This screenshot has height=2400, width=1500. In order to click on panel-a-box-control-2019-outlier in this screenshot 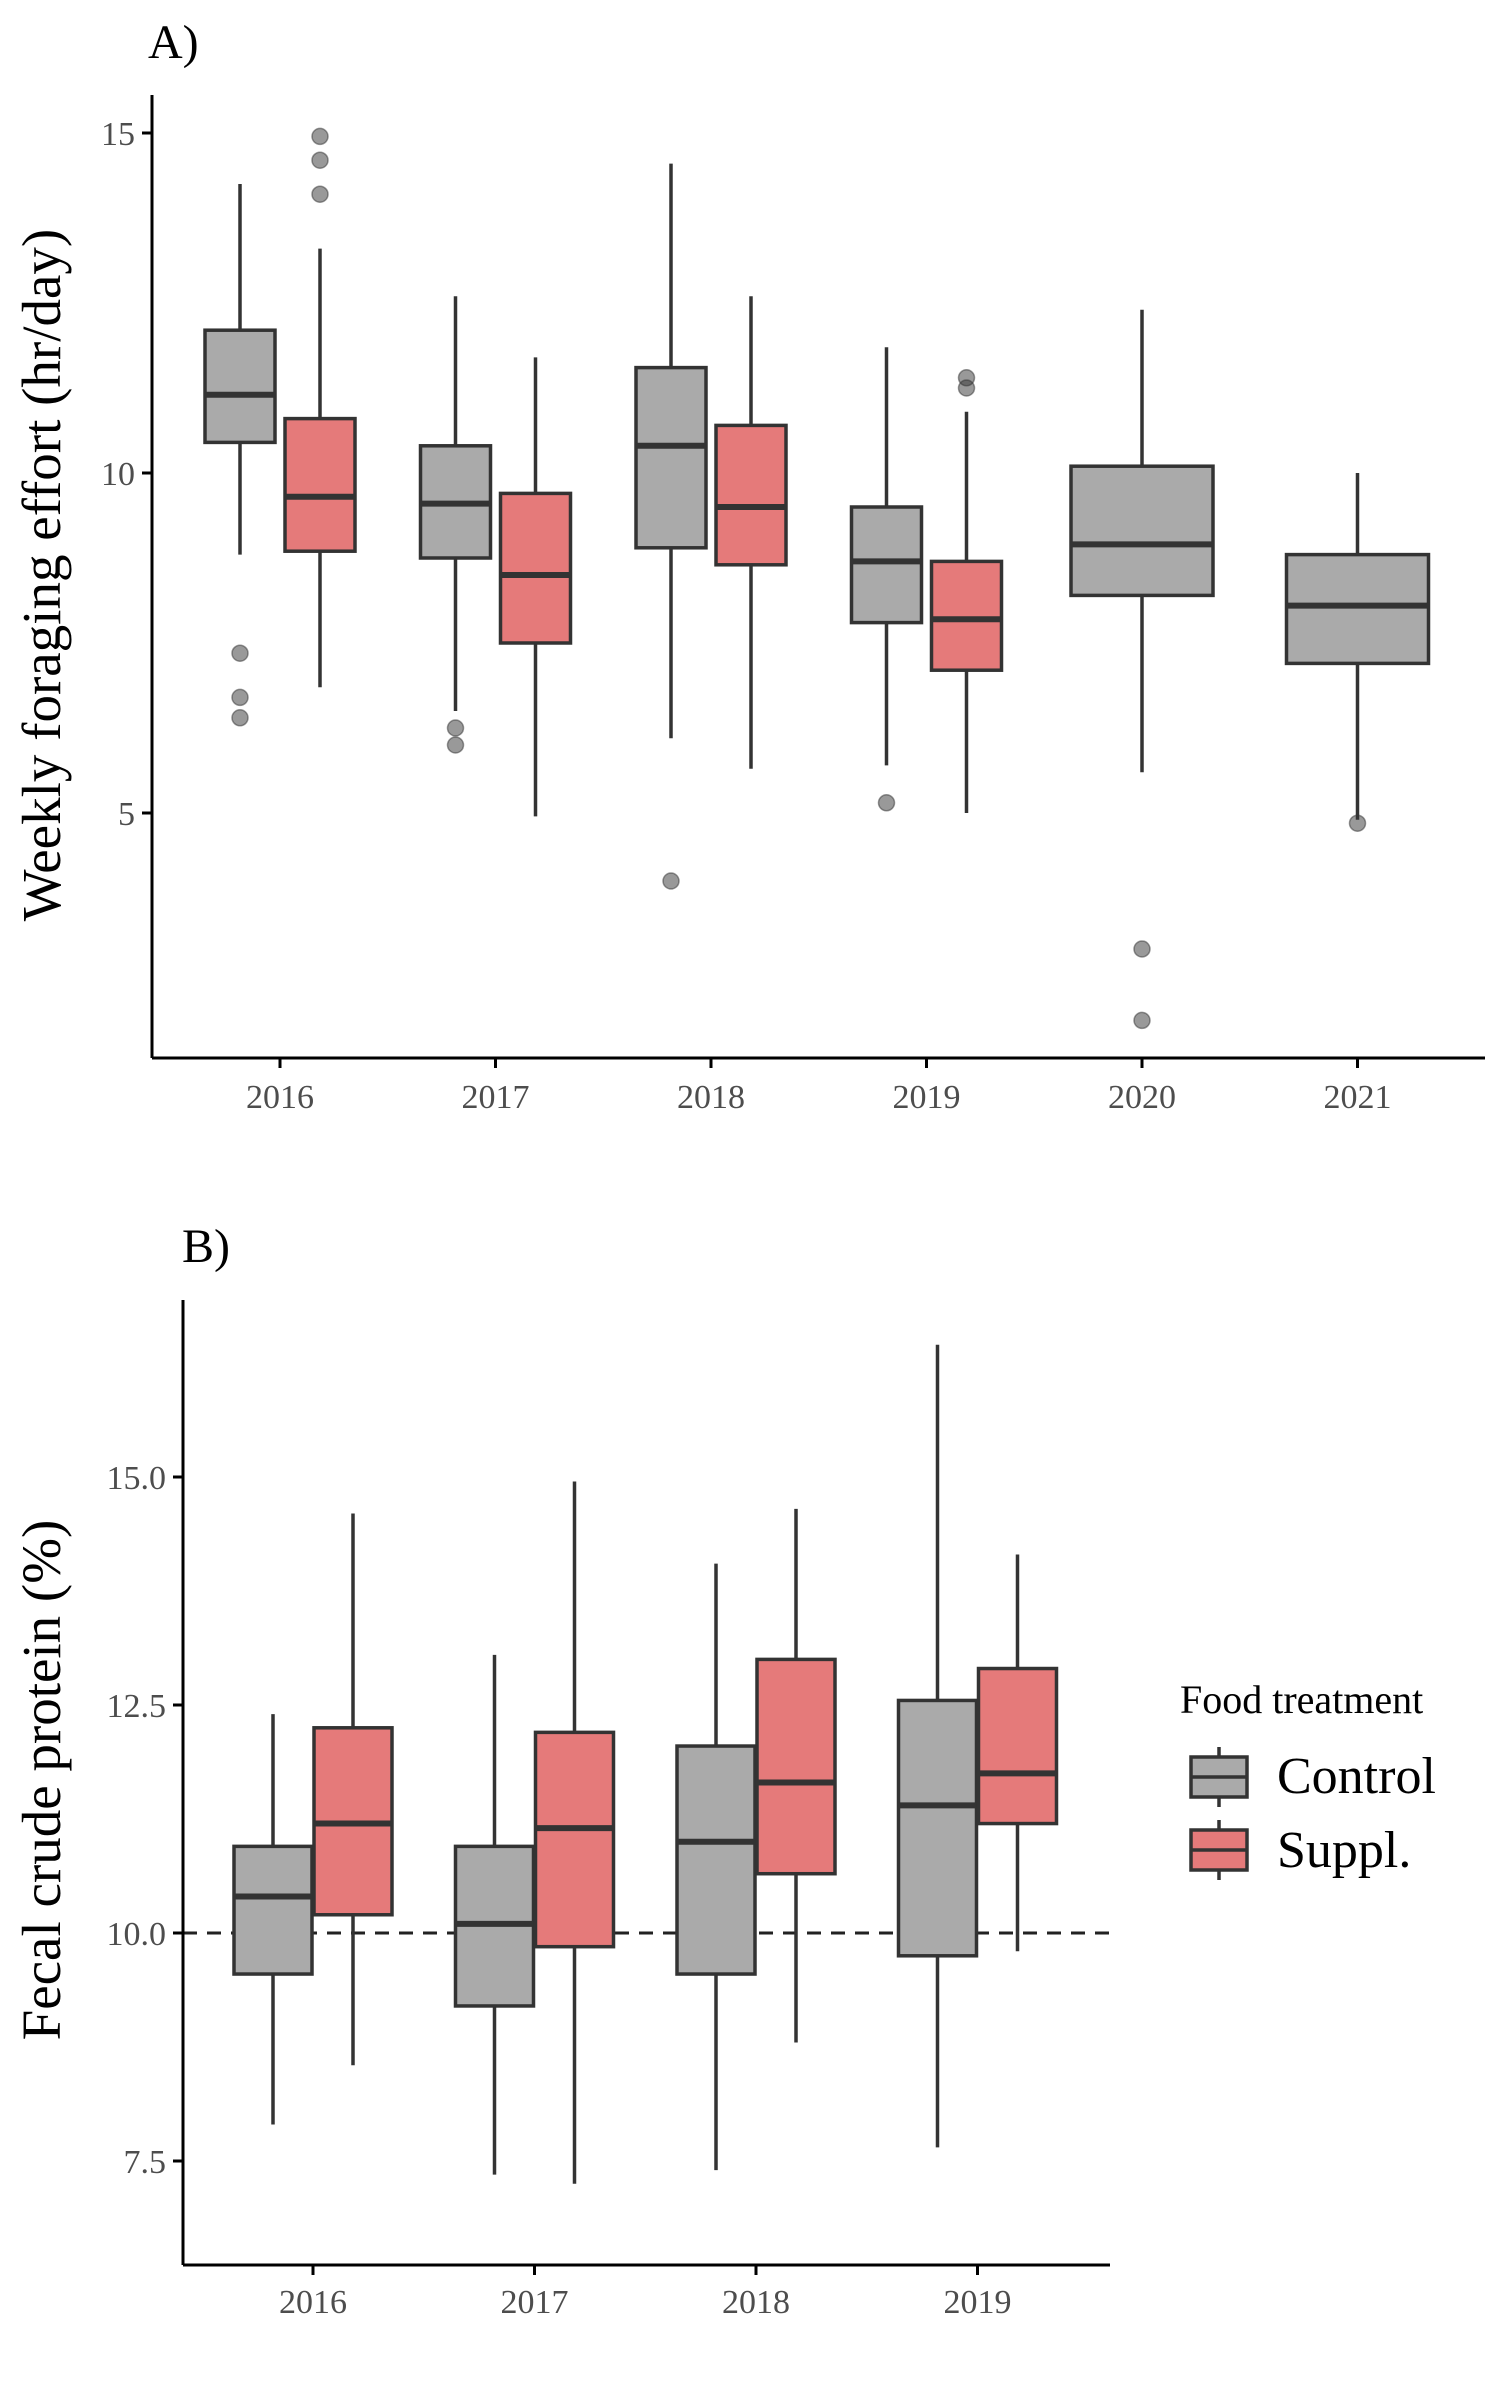, I will do `click(886, 803)`.